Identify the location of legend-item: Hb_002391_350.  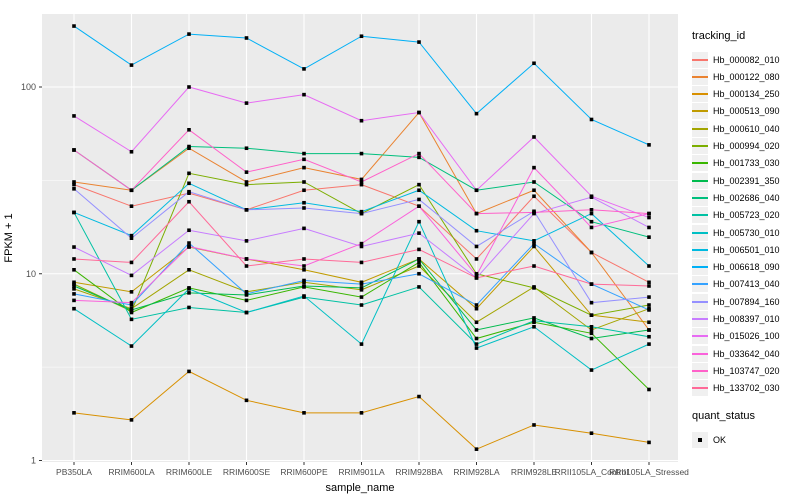
(736, 180).